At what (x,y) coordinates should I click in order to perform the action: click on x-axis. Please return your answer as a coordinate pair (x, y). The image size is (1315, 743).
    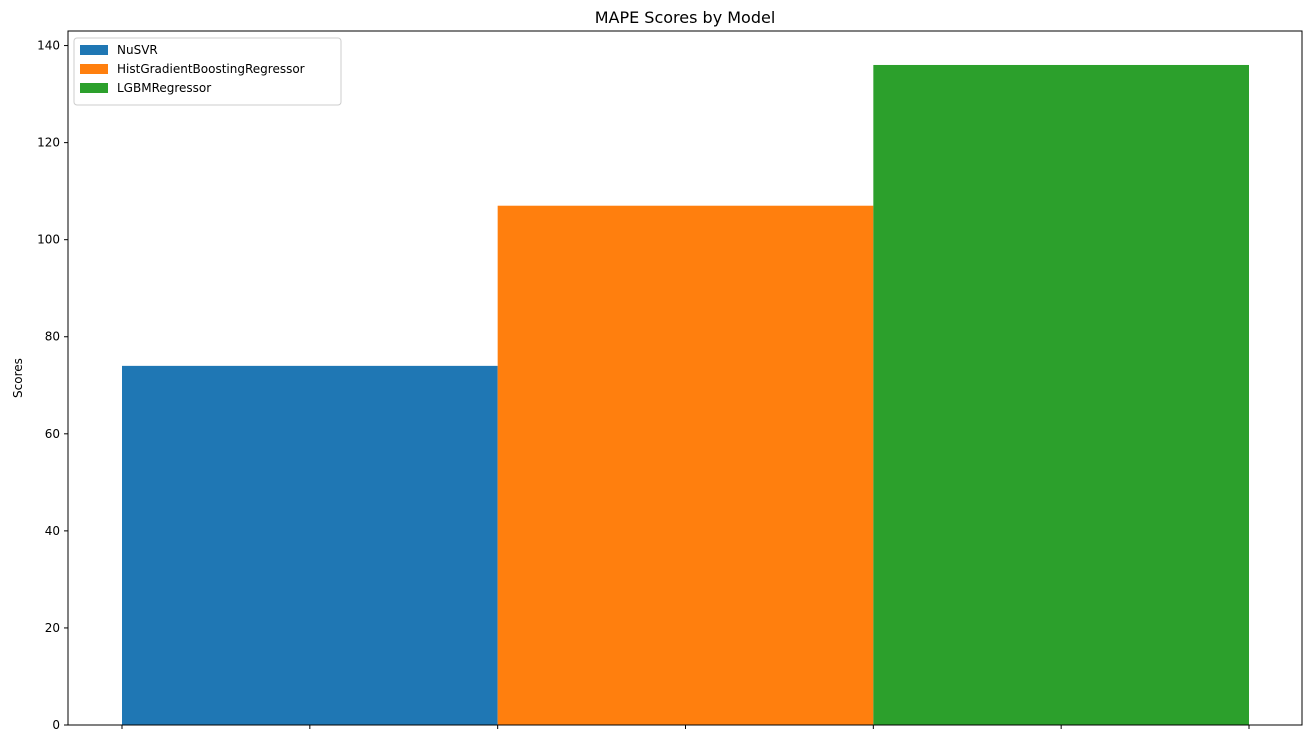
    Looking at the image, I should click on (685, 727).